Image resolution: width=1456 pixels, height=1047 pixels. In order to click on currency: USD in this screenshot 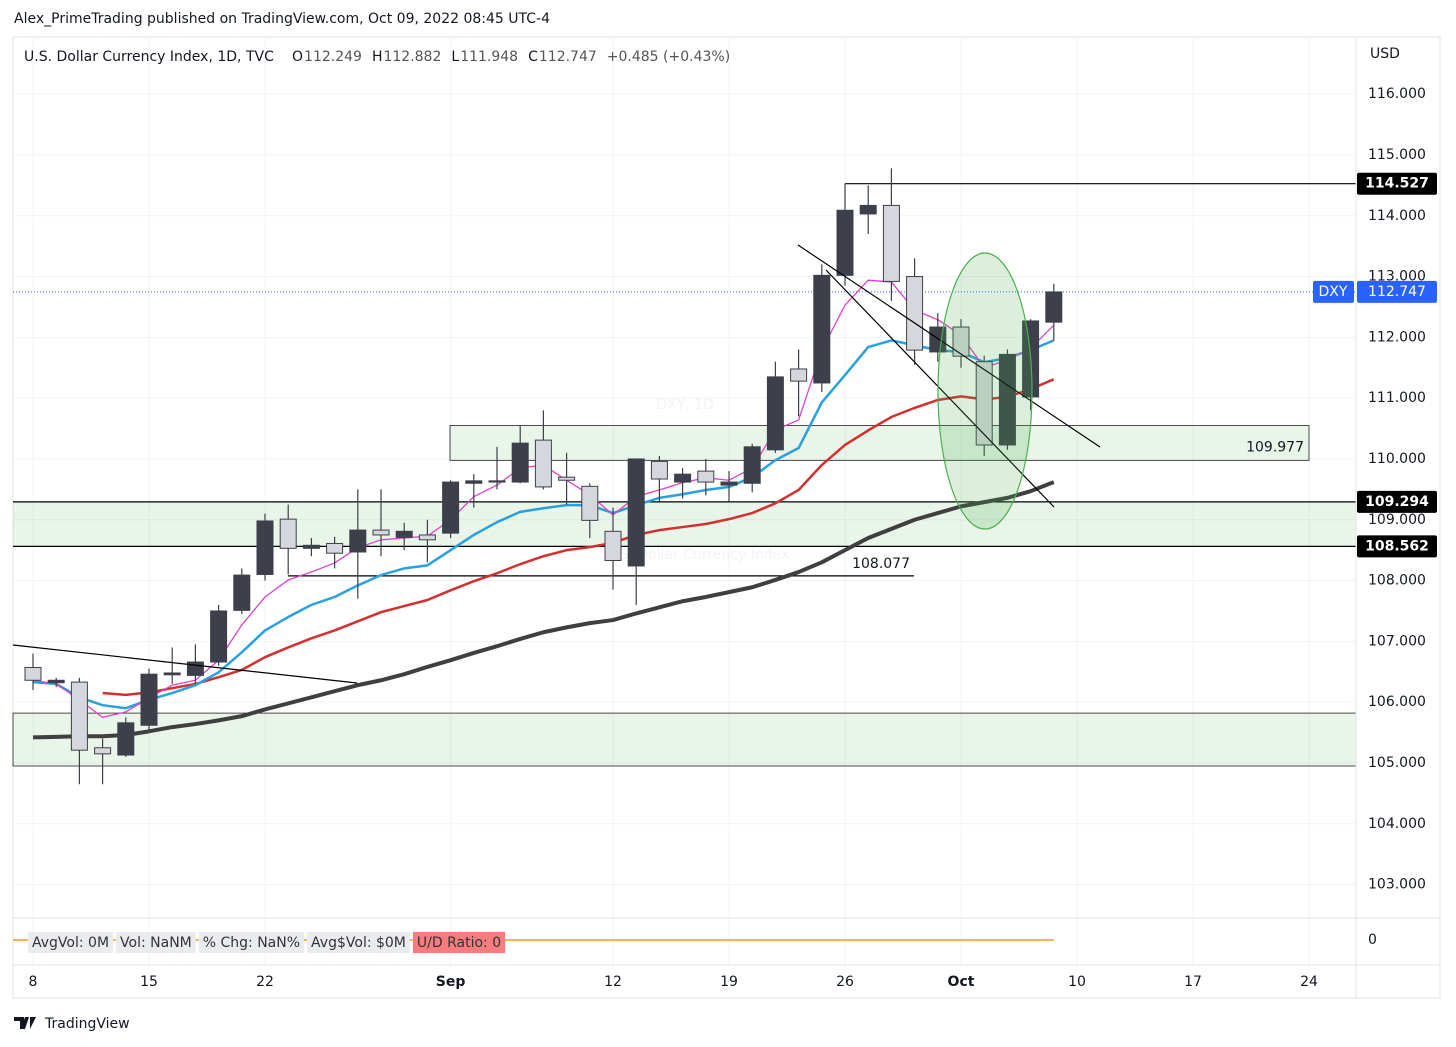, I will do `click(1385, 54)`.